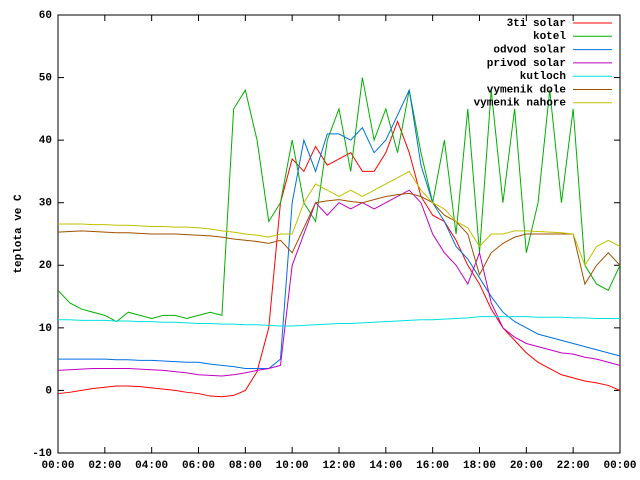 The height and width of the screenshot is (480, 640). I want to click on x-tick-label: 22:00, so click(573, 466).